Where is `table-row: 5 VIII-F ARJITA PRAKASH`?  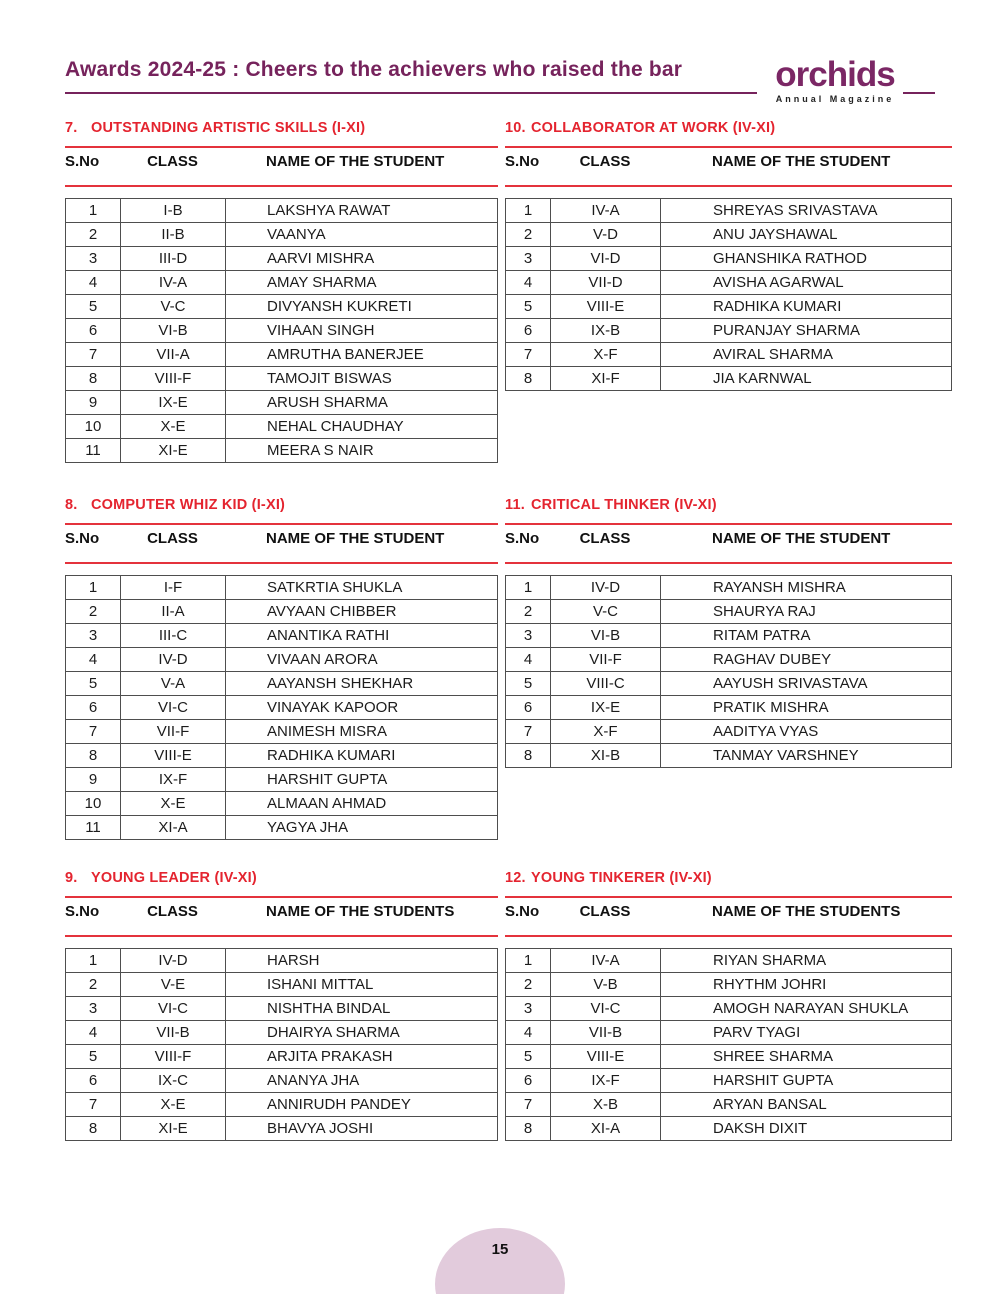
table-row: 5 VIII-F ARJITA PRAKASH is located at coordinates (281, 1056).